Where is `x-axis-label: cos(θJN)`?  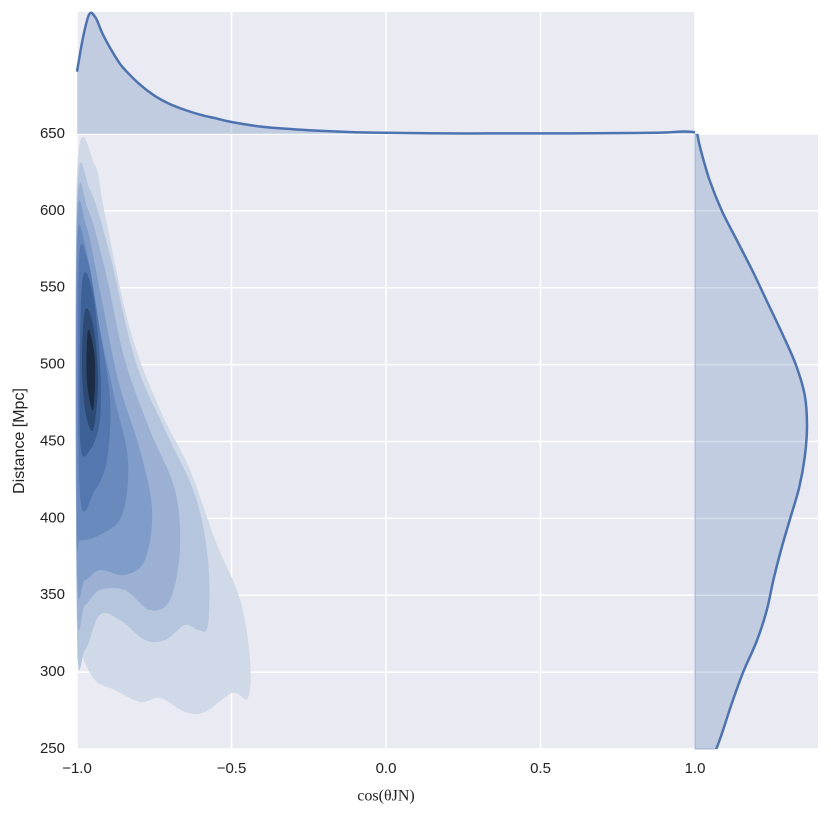
x-axis-label: cos(θJN) is located at coordinates (385, 796).